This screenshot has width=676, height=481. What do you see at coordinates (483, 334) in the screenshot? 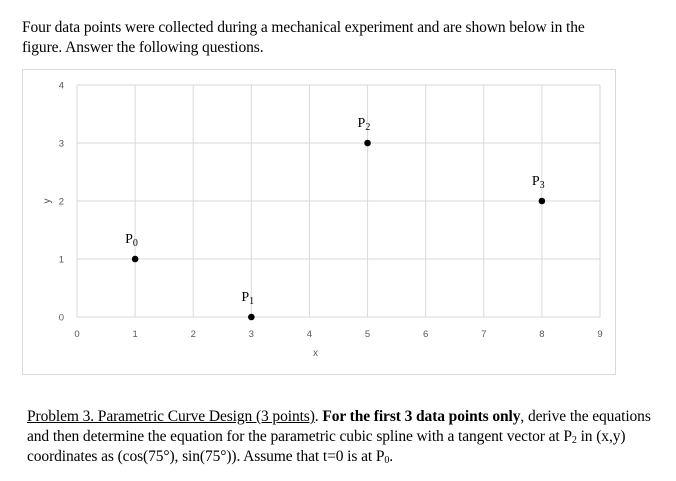
I see `x-tick-label: 7` at bounding box center [483, 334].